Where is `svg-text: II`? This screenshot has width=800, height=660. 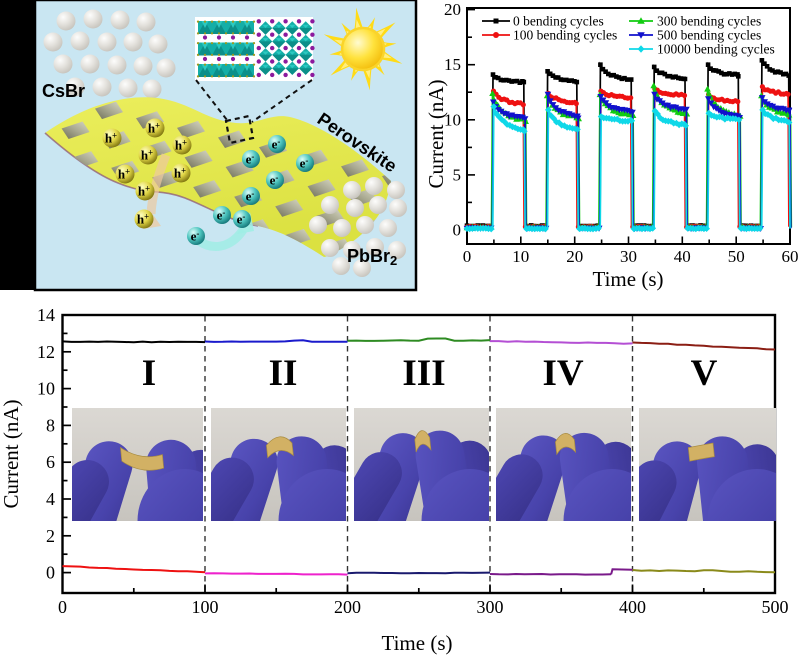 svg-text: II is located at coordinates (283, 373).